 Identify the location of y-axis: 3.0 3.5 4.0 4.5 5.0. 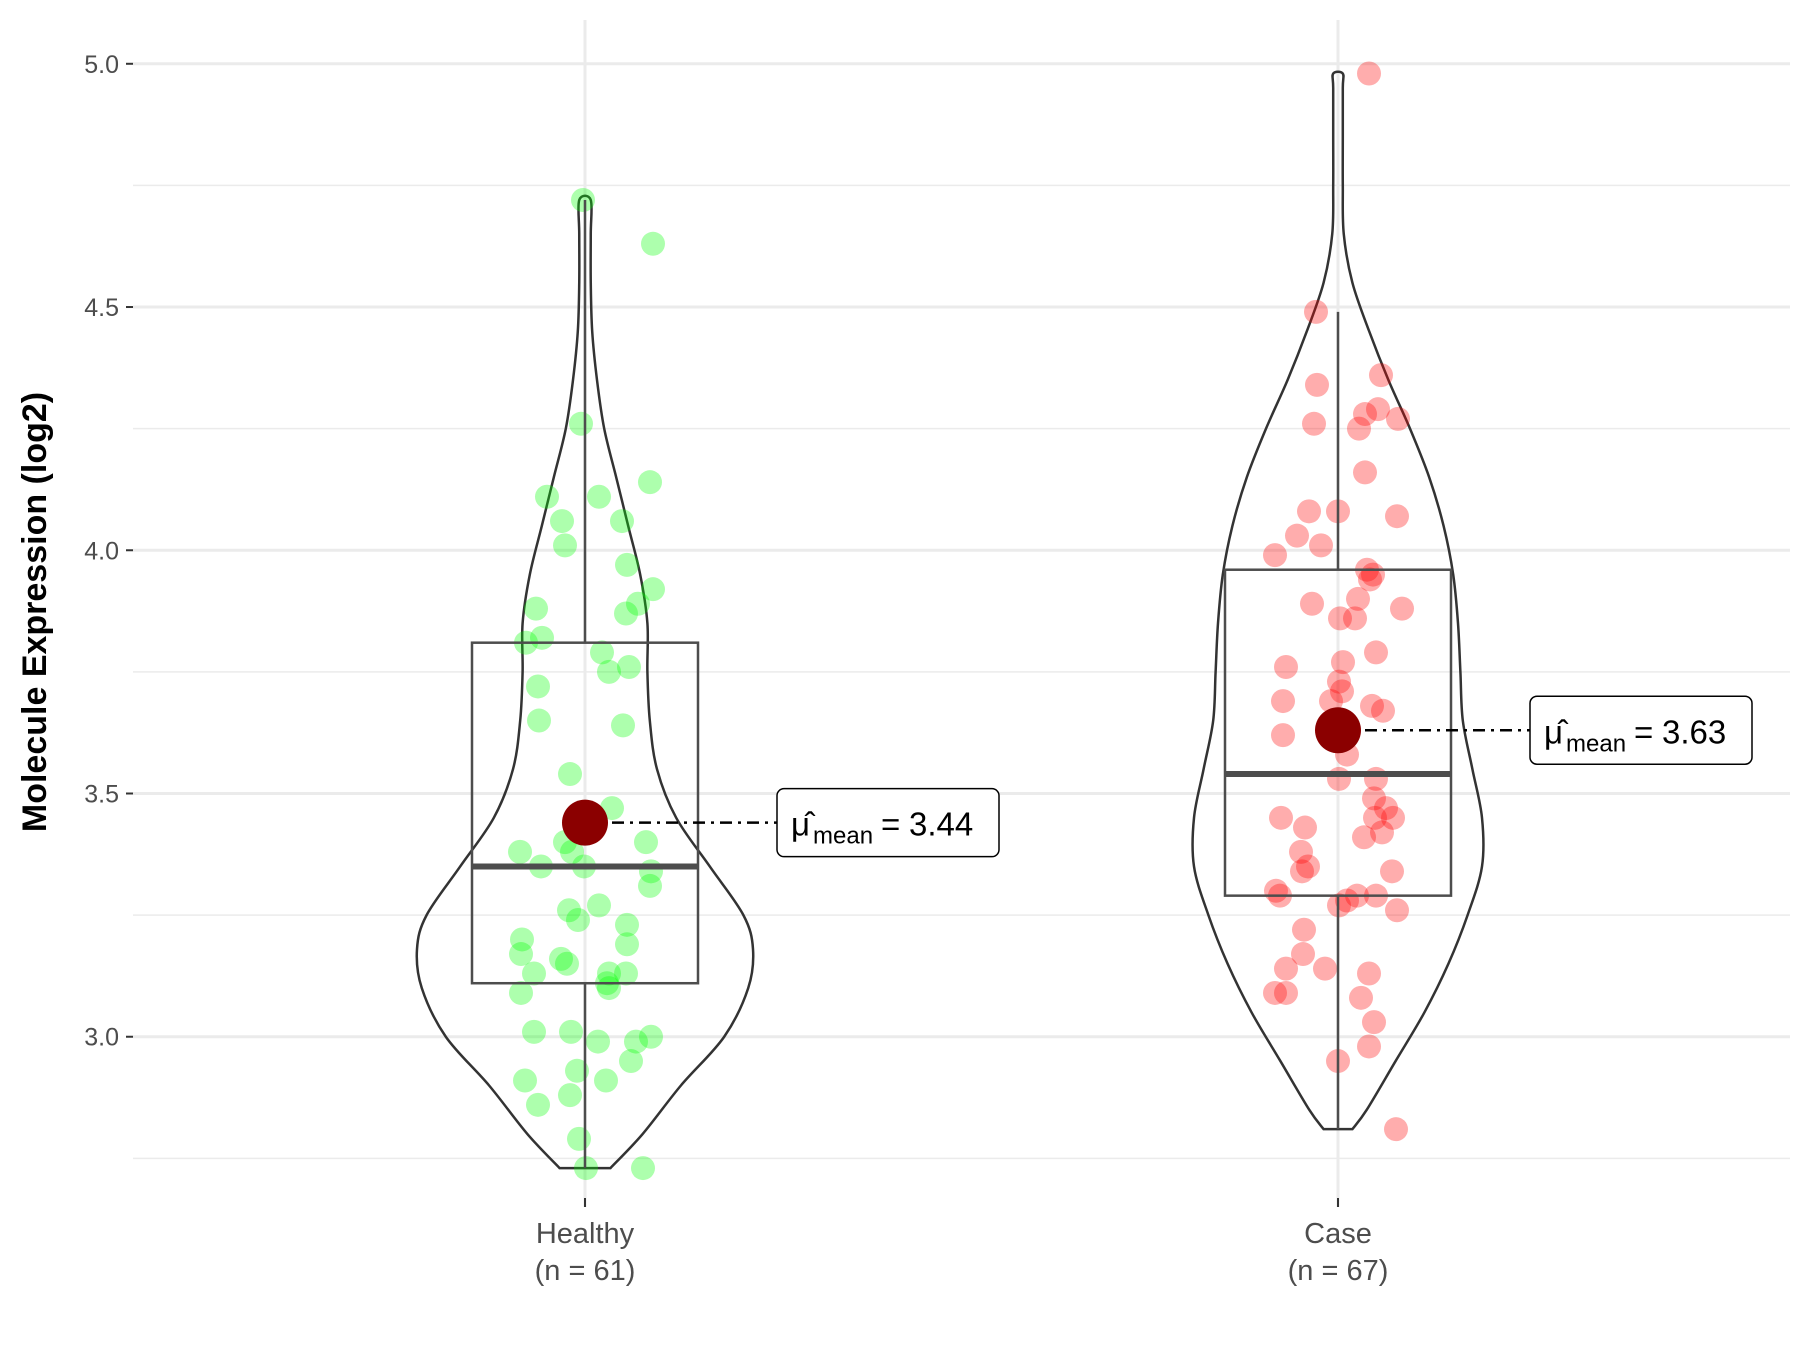
(108, 551).